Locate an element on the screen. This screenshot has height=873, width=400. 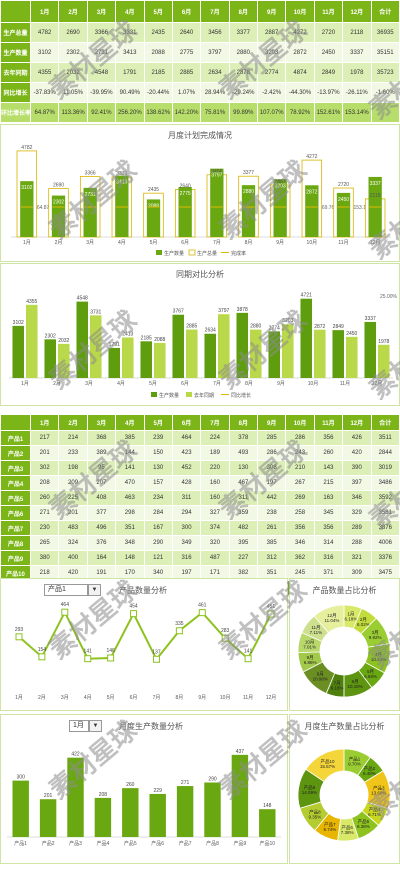
chart1-x-tick: 11月 is located at coordinates (343, 243).